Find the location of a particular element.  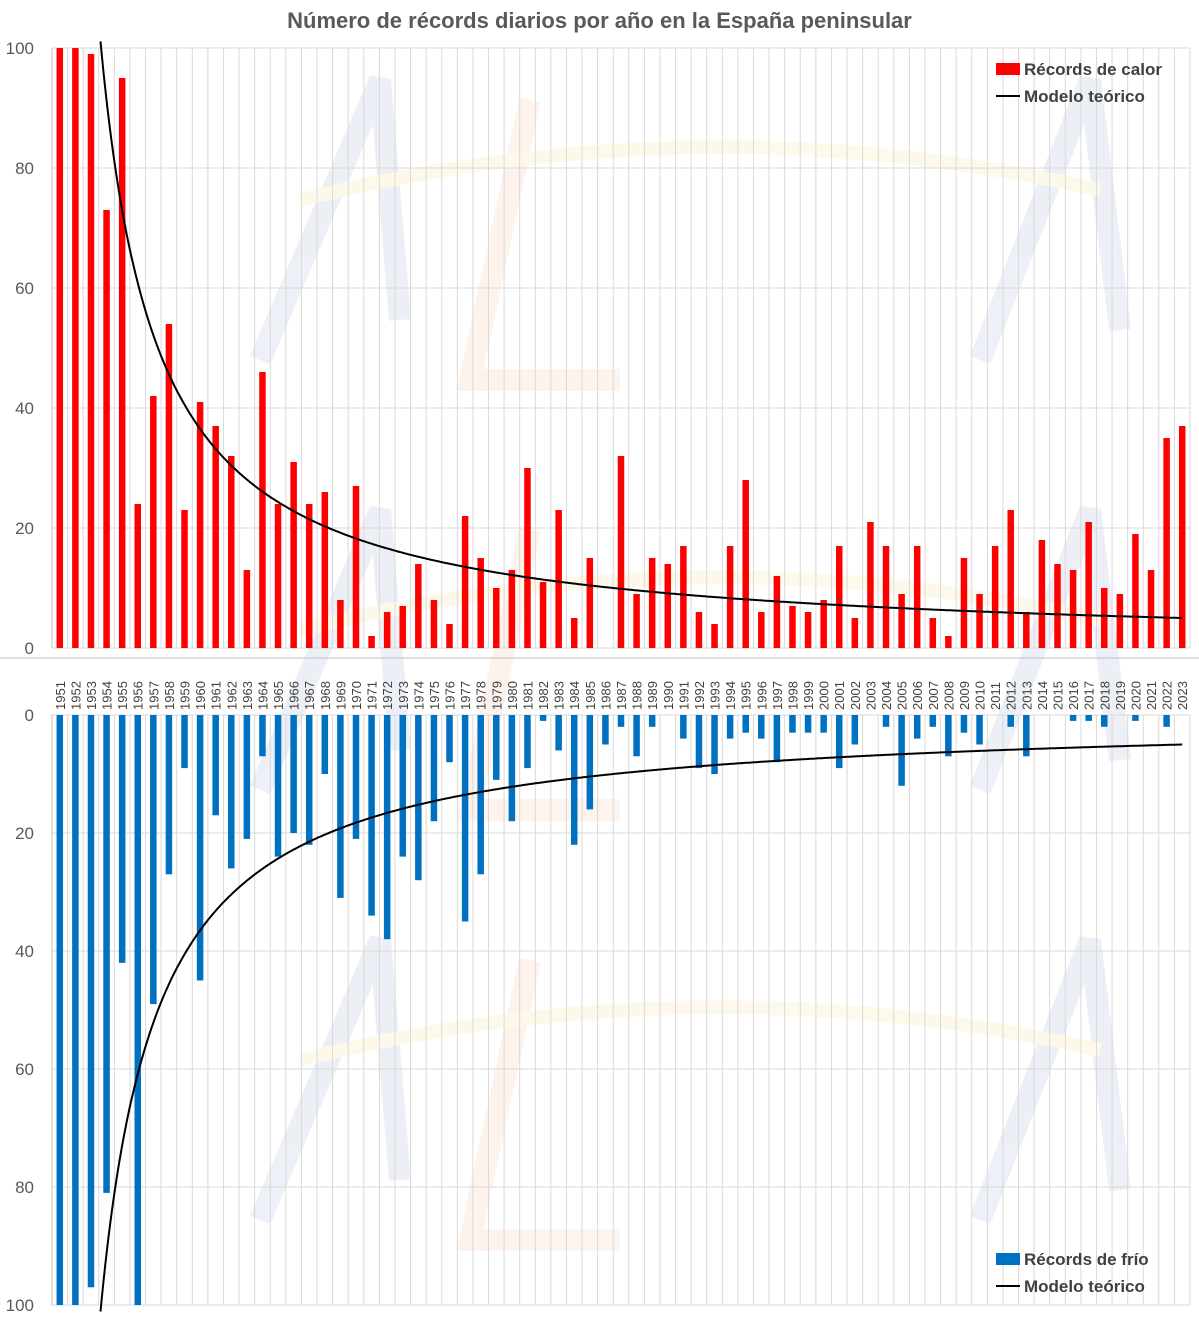

year-tick-label: 1957 is located at coordinates (153, 695).